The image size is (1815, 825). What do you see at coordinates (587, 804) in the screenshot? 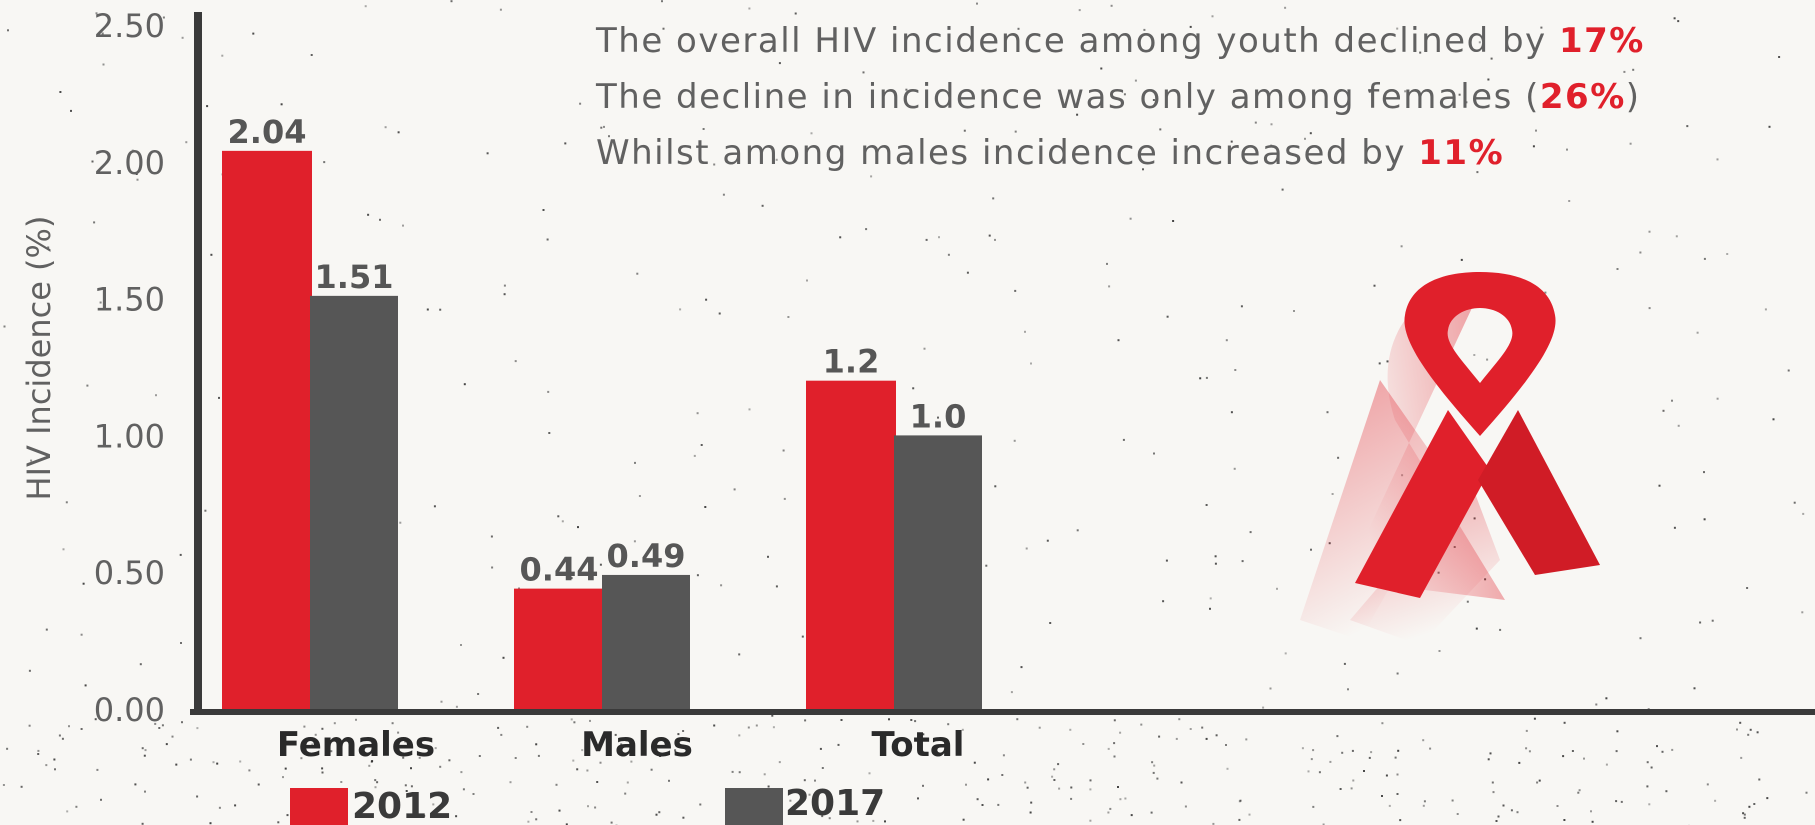
I see `legend: 2012 2017` at bounding box center [587, 804].